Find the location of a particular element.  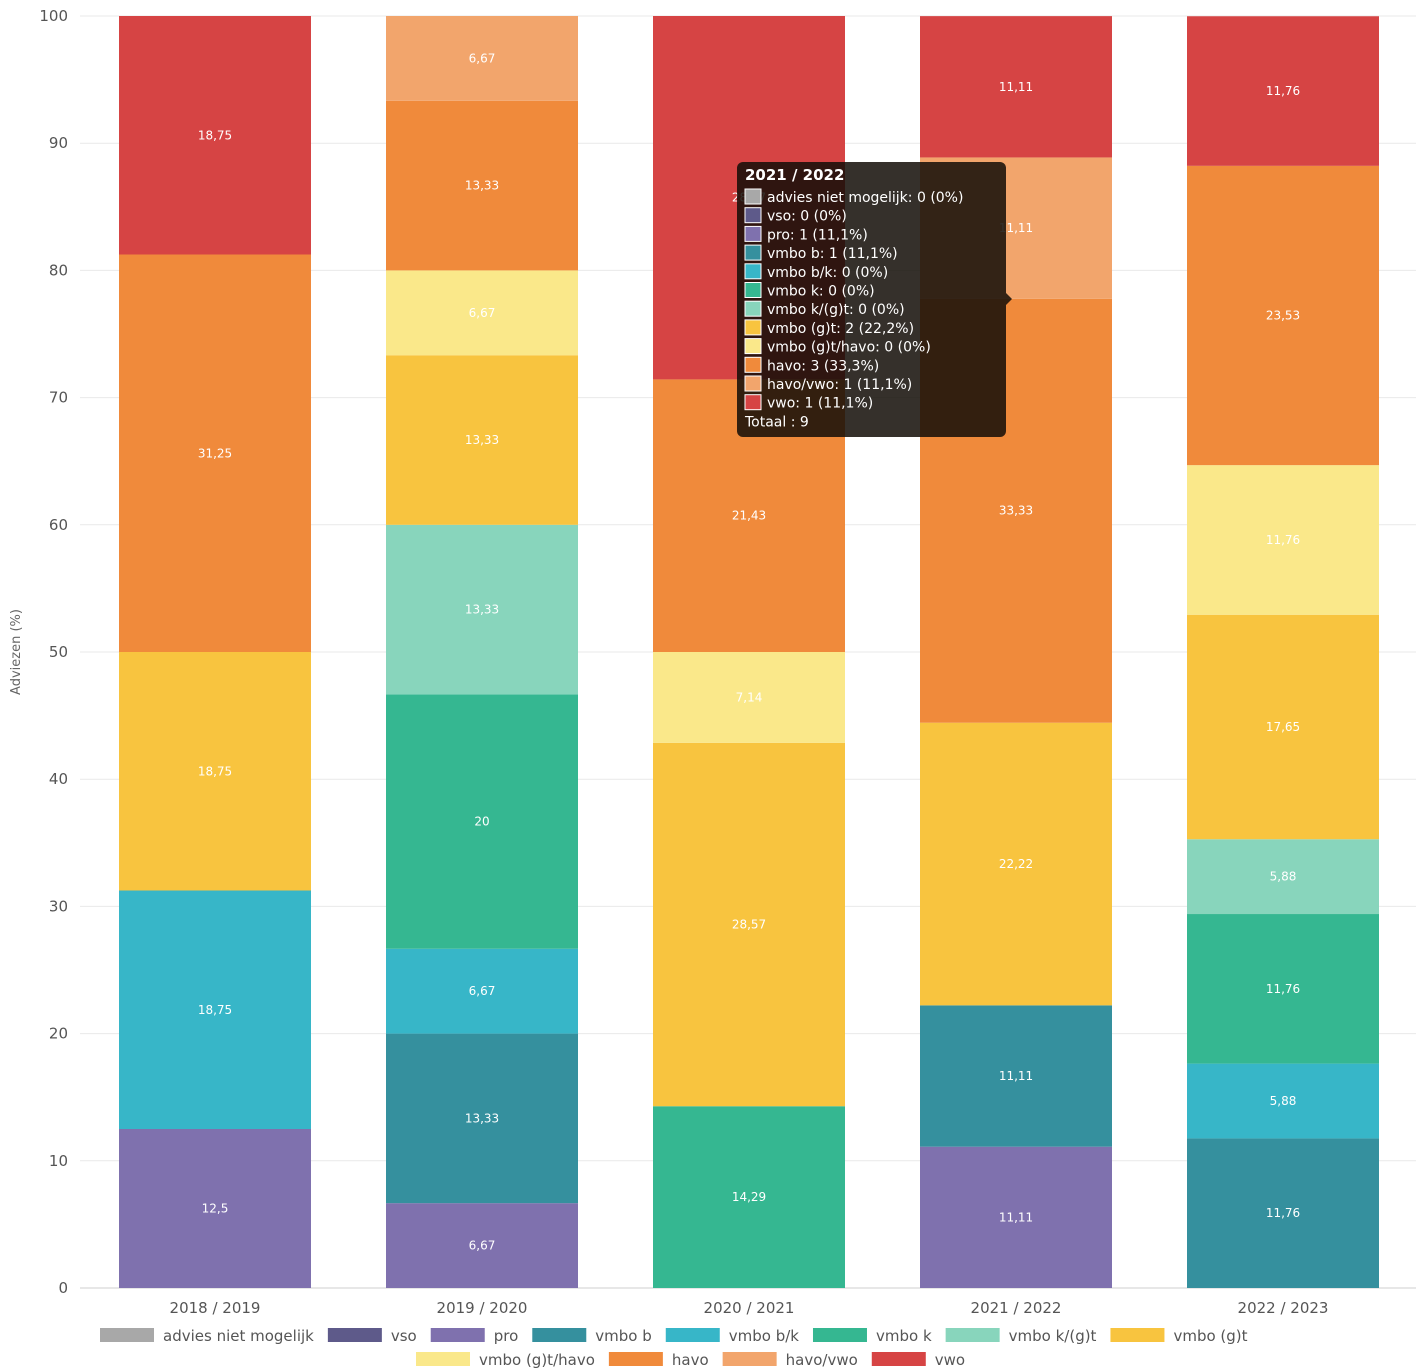

x-tick-label: 2020 / 2021 is located at coordinates (749, 1308).